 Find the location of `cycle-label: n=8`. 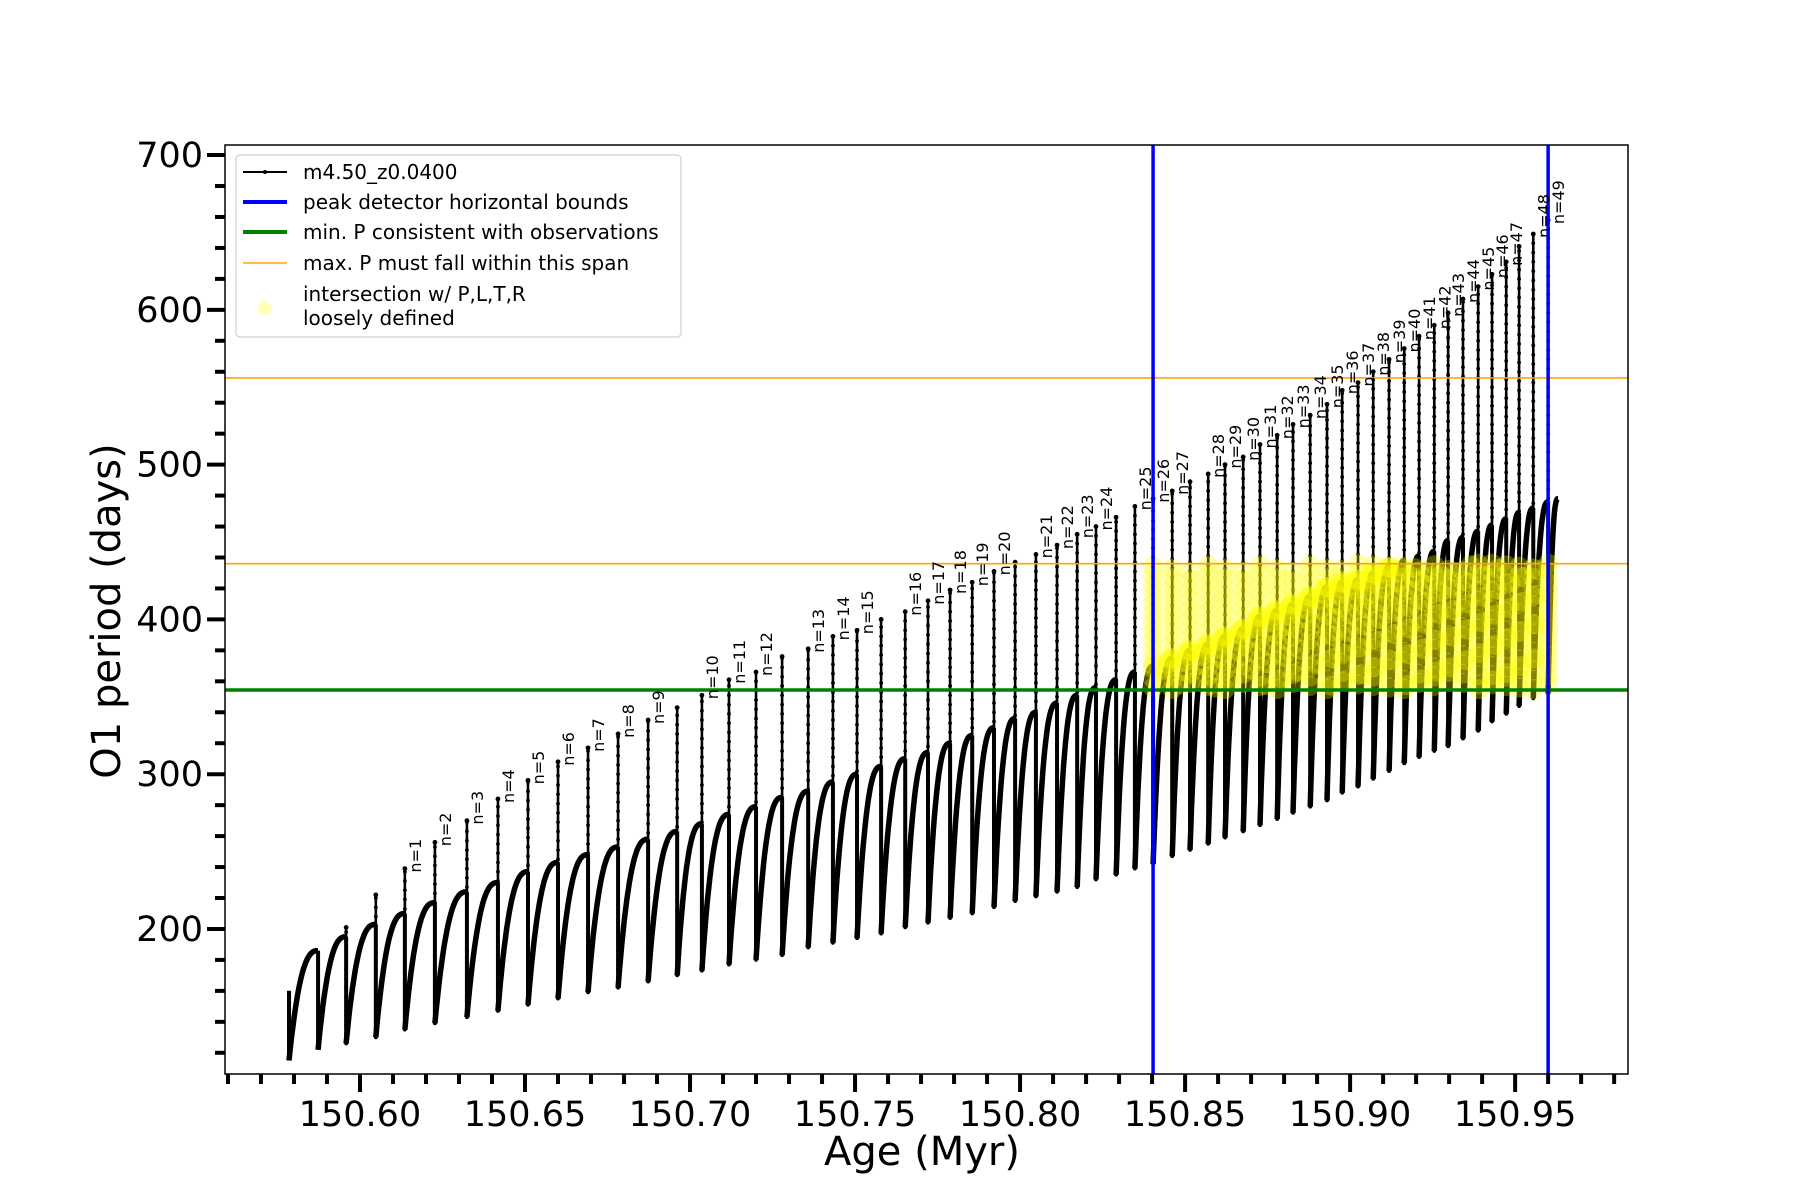

cycle-label: n=8 is located at coordinates (628, 721).